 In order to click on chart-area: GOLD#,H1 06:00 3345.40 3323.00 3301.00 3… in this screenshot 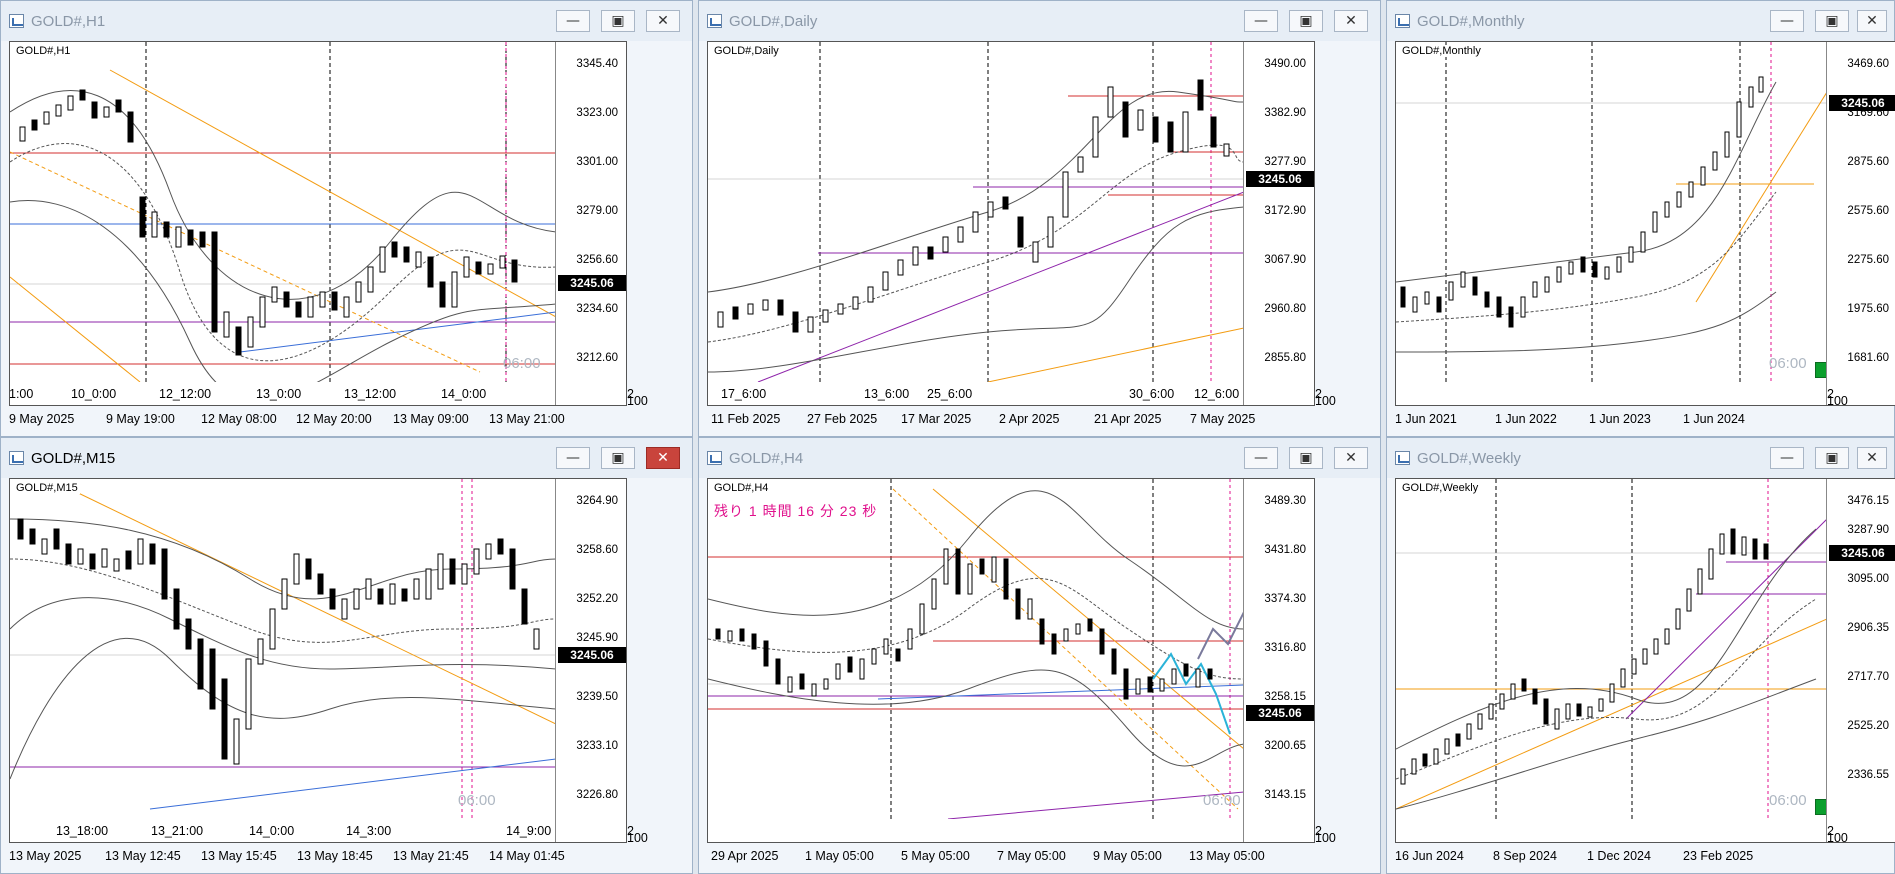, I will do `click(318, 223)`.